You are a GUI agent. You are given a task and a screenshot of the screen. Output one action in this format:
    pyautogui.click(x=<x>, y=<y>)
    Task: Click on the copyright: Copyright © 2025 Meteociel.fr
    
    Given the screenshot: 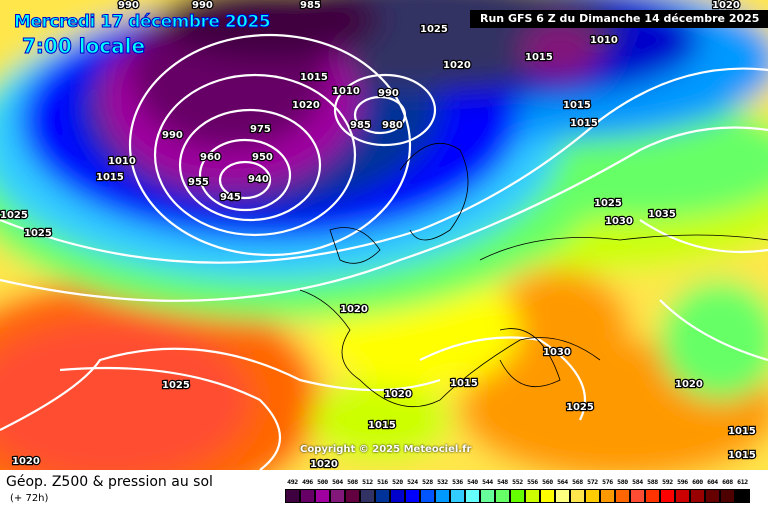 What is the action you would take?
    pyautogui.click(x=386, y=449)
    